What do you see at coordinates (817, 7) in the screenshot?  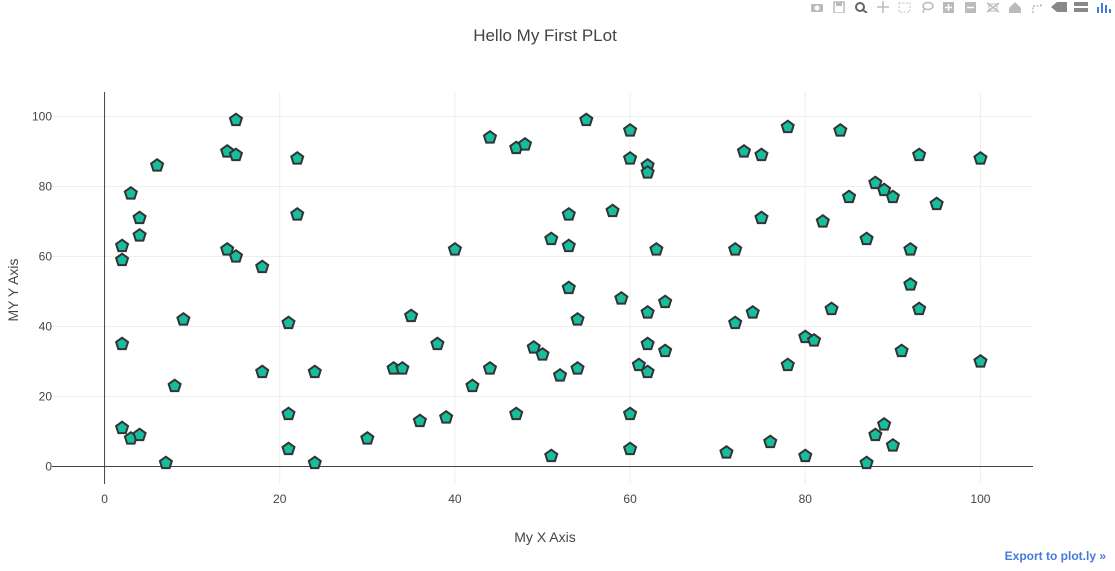 I see `camera-icon` at bounding box center [817, 7].